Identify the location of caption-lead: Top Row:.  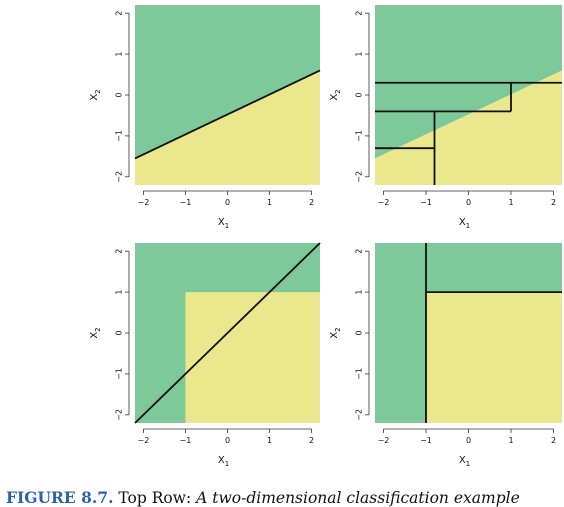
(155, 498).